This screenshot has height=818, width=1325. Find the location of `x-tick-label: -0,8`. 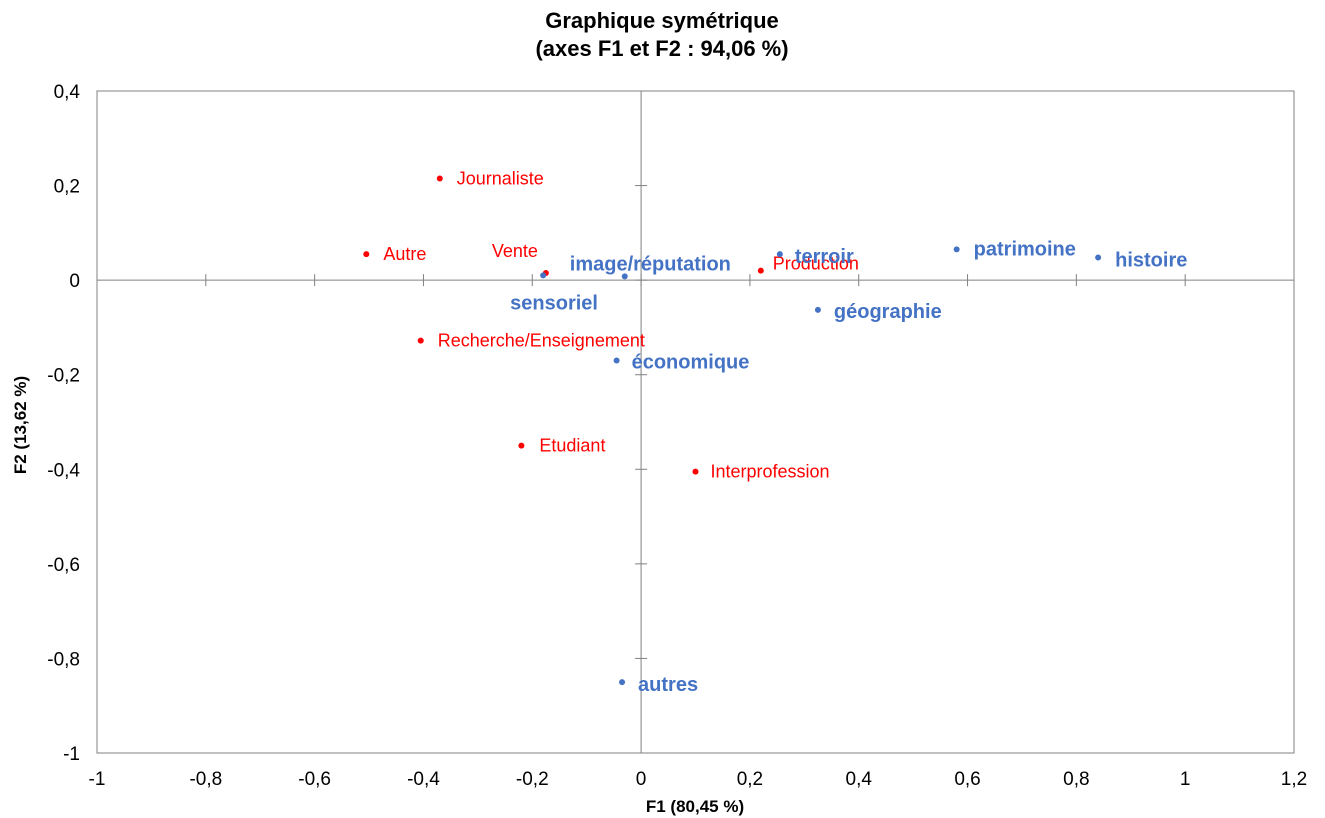

x-tick-label: -0,8 is located at coordinates (205, 779).